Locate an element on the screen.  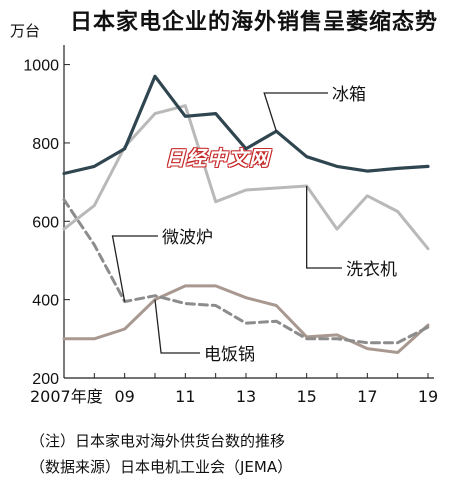
x-tick-label: 17 is located at coordinates (367, 396).